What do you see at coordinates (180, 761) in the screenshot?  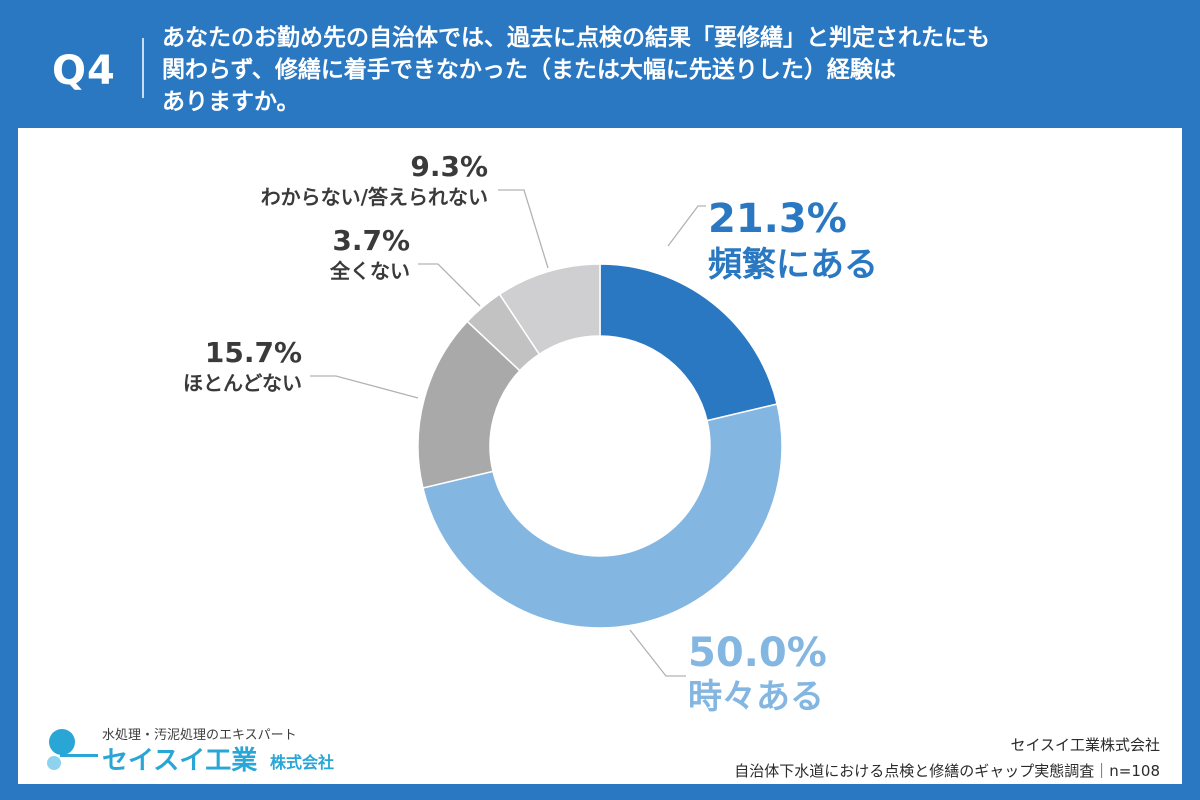 I see `logo-name: セイスイ工業` at bounding box center [180, 761].